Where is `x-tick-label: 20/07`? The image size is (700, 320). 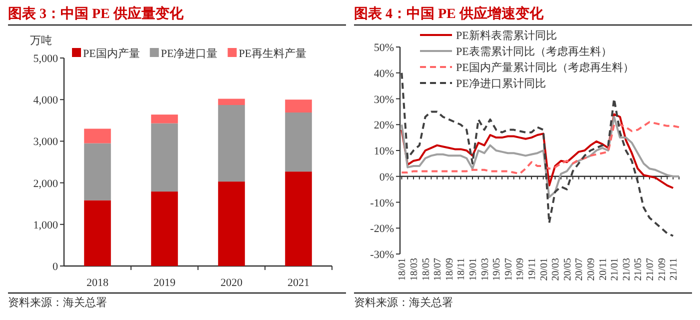
x-tick-label: 20/07 is located at coordinates (580, 269).